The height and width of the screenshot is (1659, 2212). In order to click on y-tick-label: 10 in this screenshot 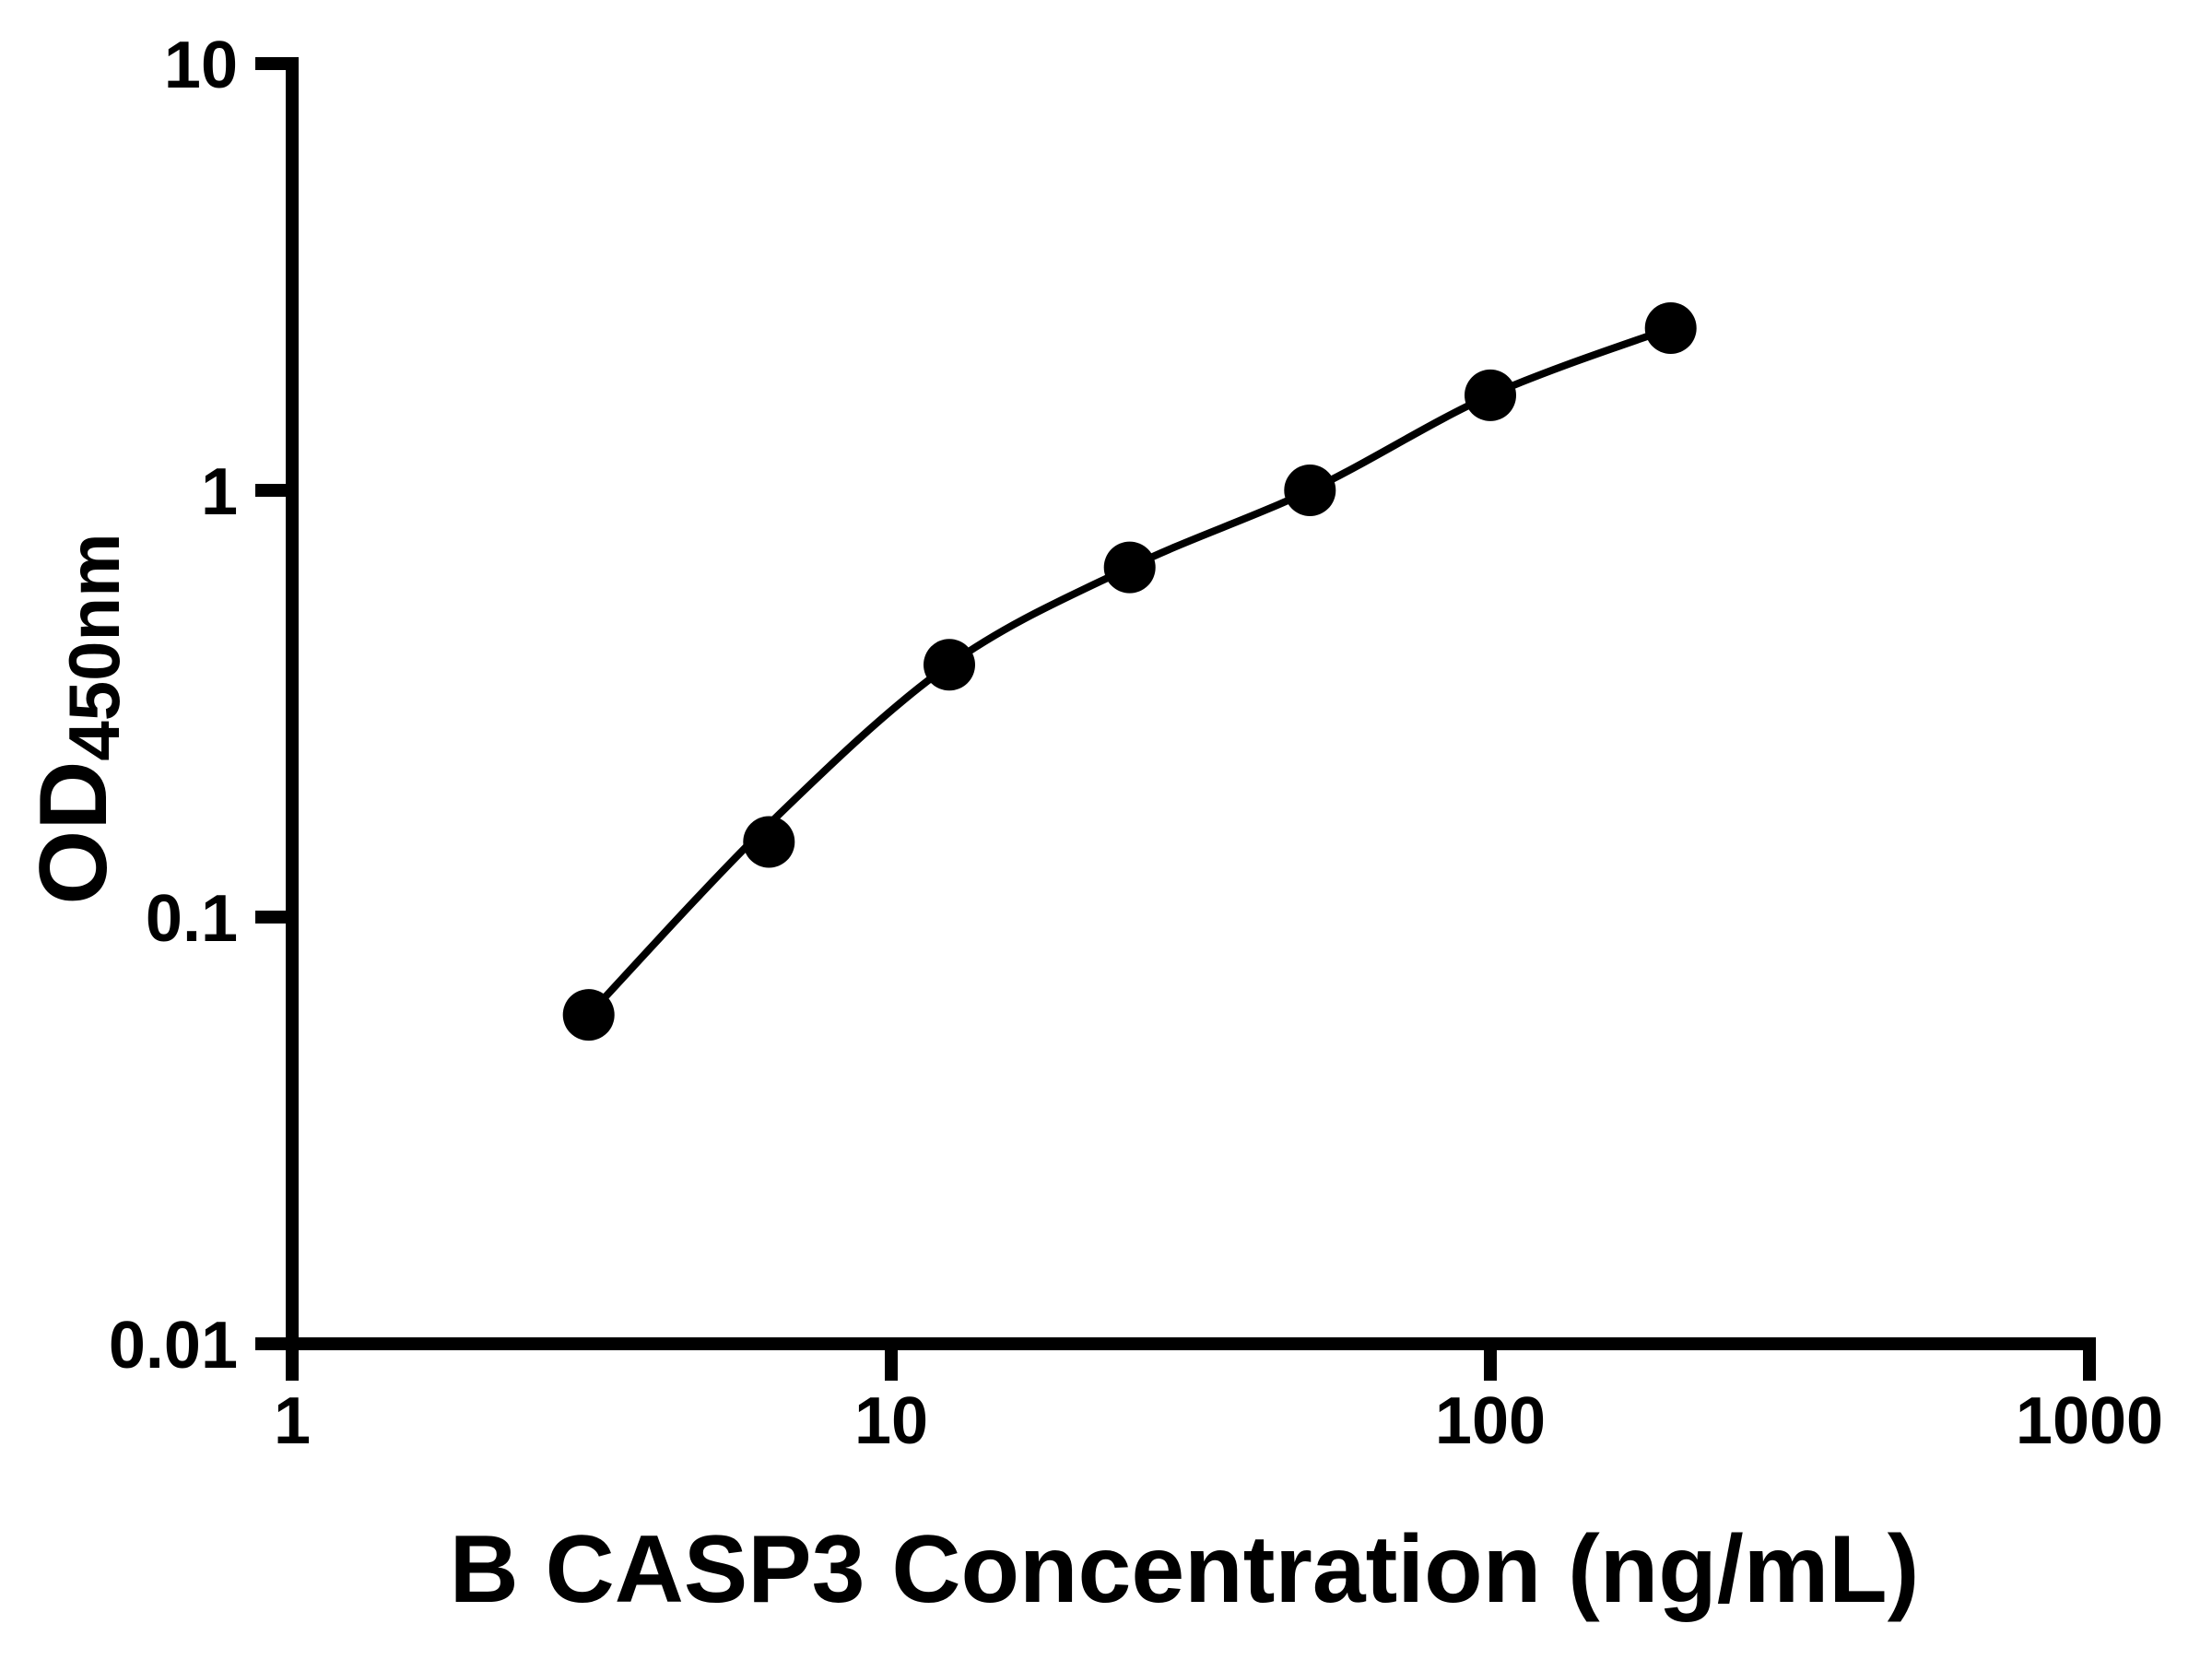, I will do `click(201, 65)`.